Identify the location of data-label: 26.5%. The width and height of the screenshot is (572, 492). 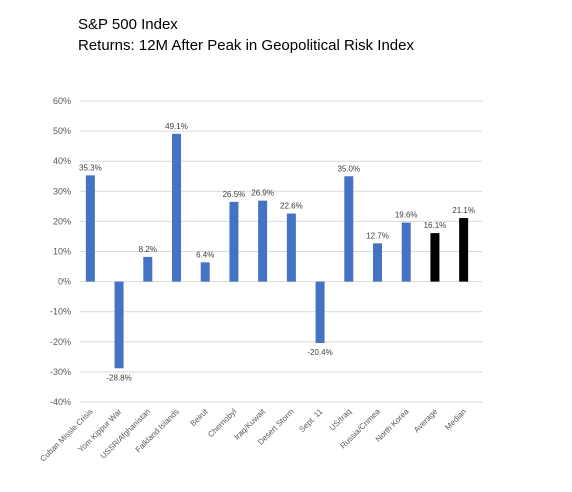
(234, 194).